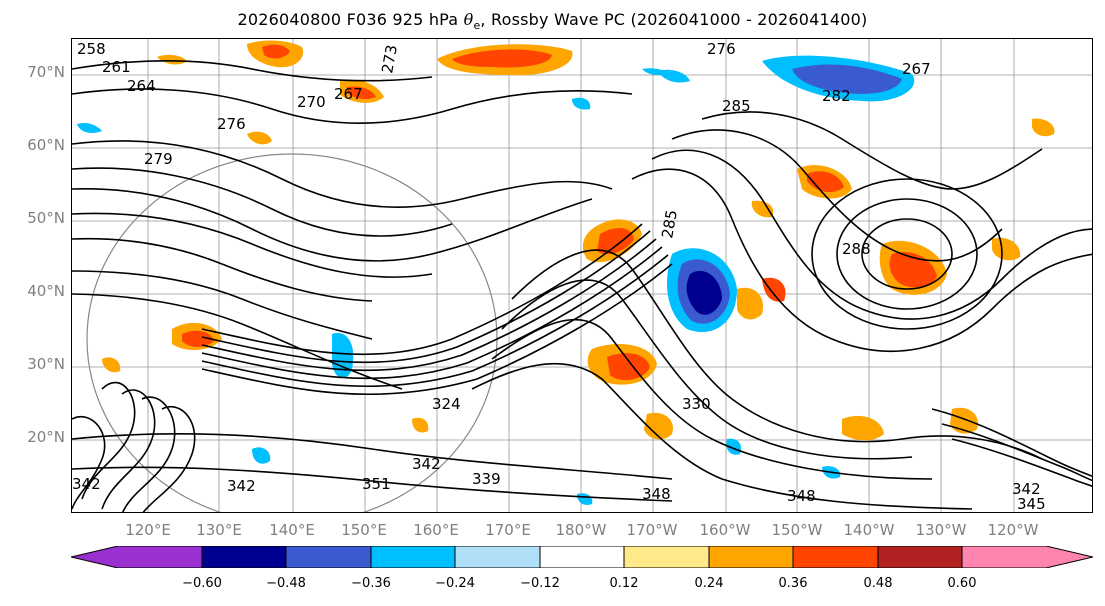 Image resolution: width=1105 pixels, height=606 pixels. Describe the element at coordinates (624, 583) in the screenshot. I see `colorbar-tick-5: 0.12` at that location.